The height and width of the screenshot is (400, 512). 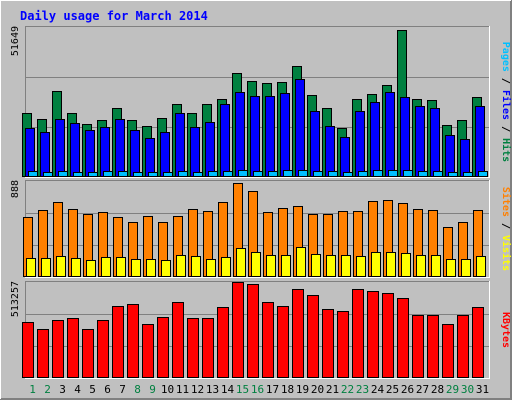 I want to click on x-tick-label: 13, so click(x=212, y=389).